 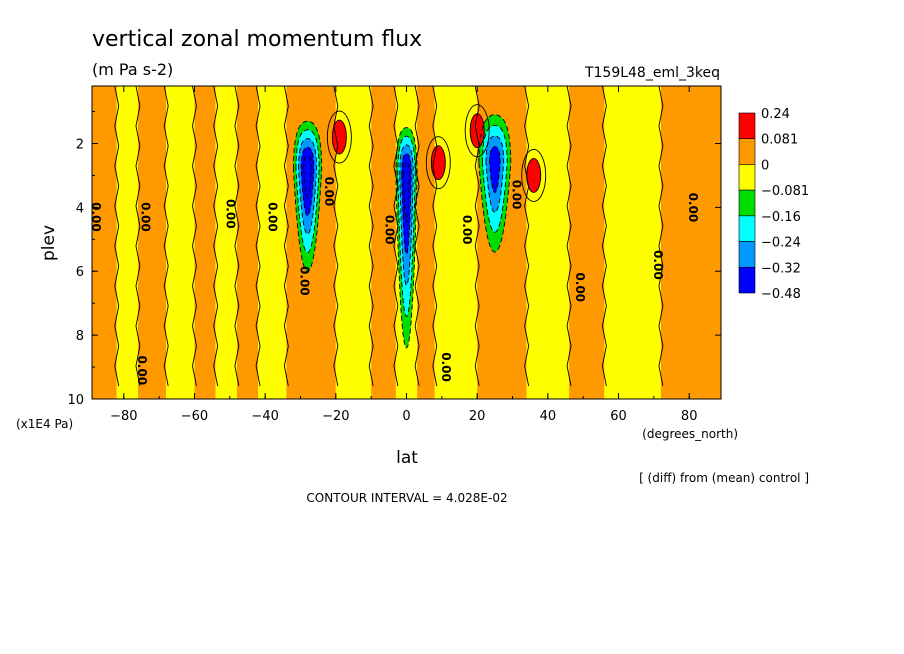 What do you see at coordinates (406, 416) in the screenshot?
I see `x-tick-label: 0` at bounding box center [406, 416].